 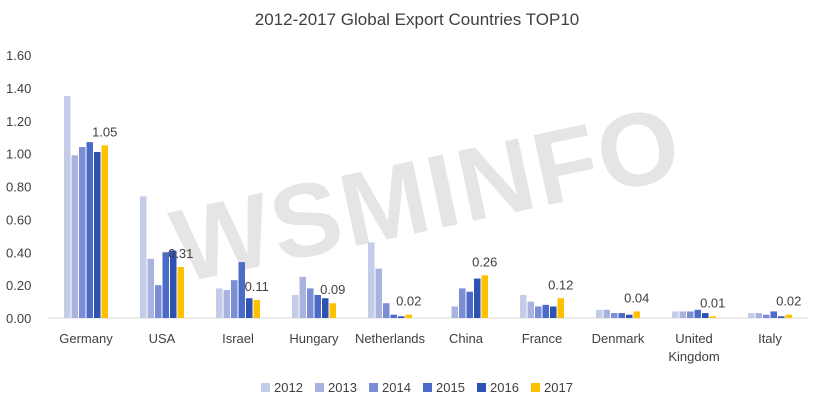 I want to click on legend: 2012 2013 2014 2015 2016 2017, so click(x=417, y=387).